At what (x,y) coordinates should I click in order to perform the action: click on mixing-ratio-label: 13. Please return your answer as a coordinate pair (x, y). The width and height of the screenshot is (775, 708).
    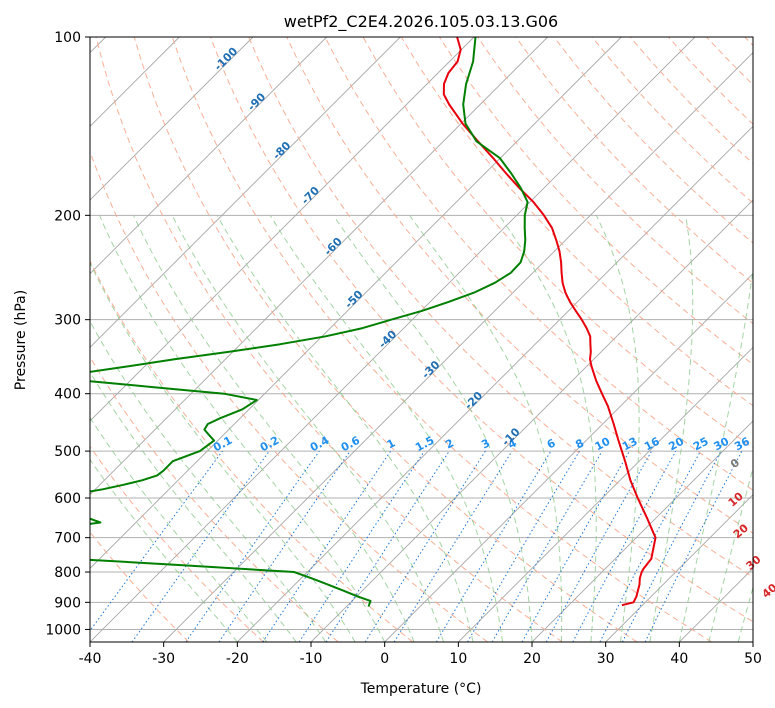
    Looking at the image, I should click on (630, 444).